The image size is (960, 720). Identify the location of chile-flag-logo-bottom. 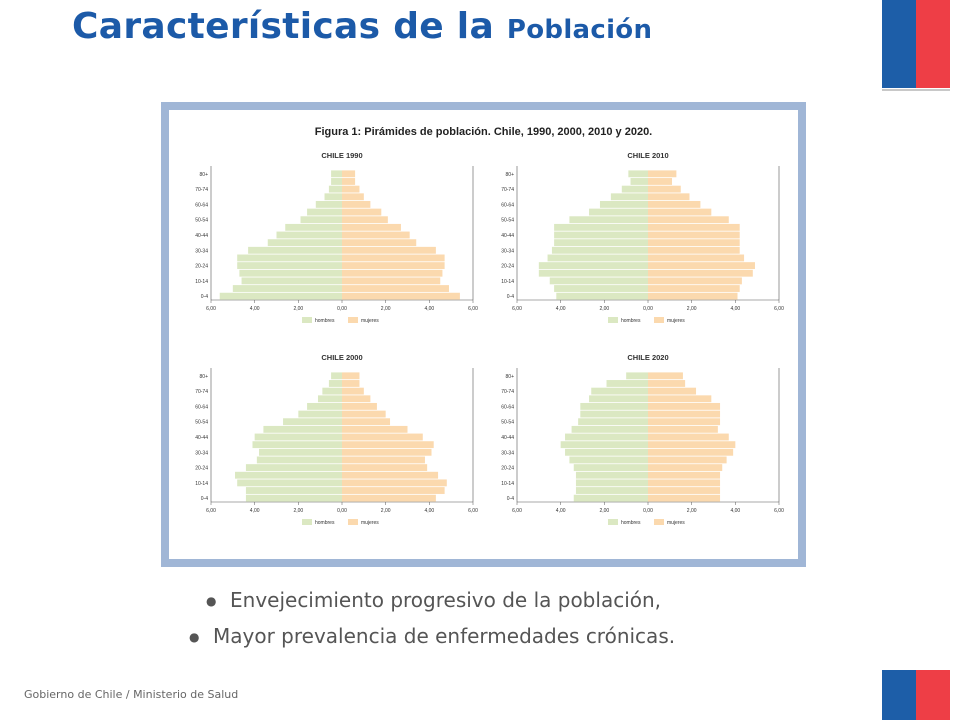
(916, 695).